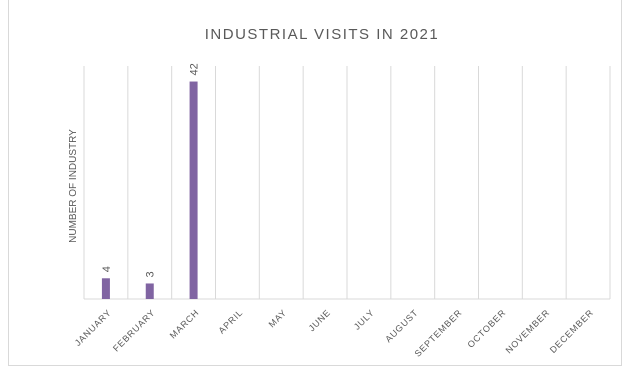  Describe the element at coordinates (364, 319) in the screenshot. I see `x-tick-label: JULY` at that location.